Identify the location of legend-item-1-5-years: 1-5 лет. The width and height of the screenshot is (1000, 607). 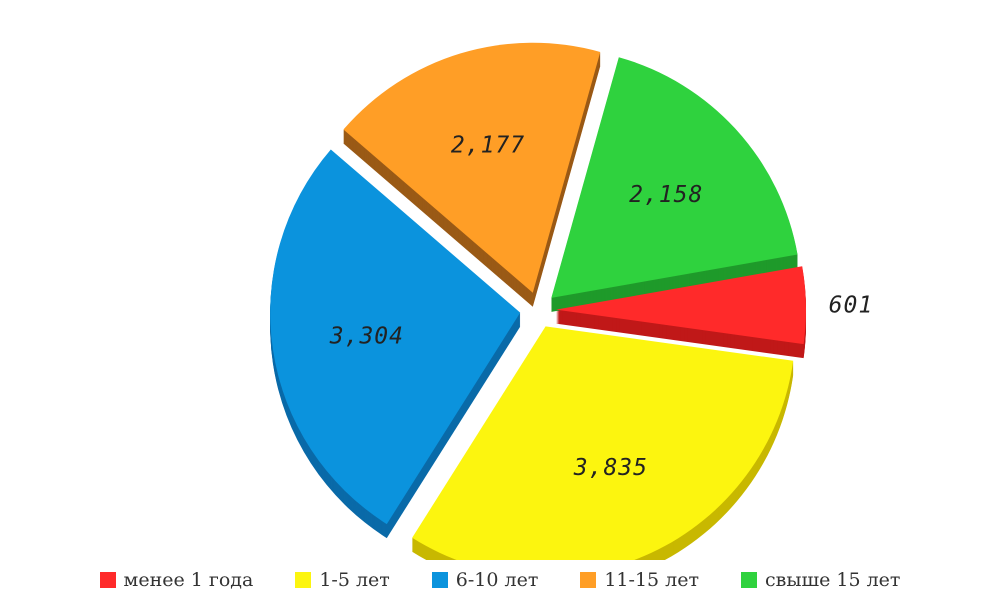
(342, 580).